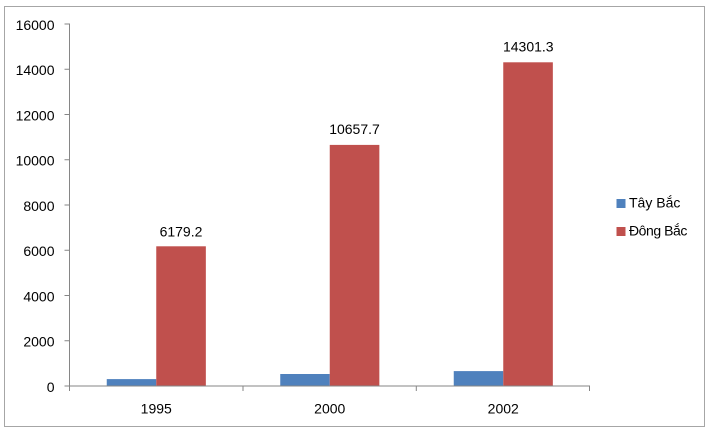  I want to click on svg-text: 12000, so click(35, 115).